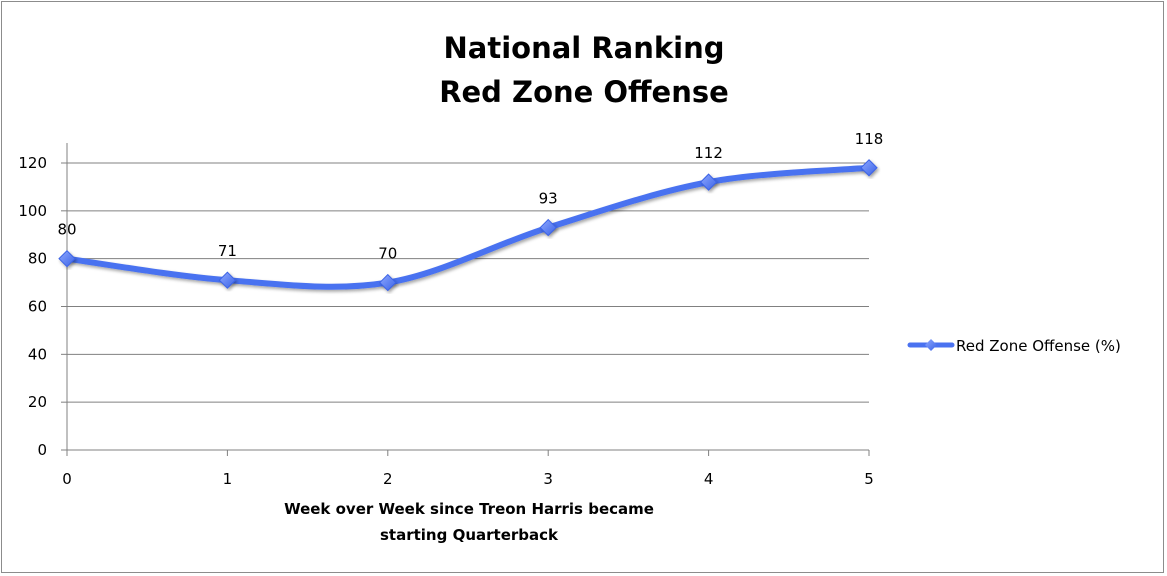 Image resolution: width=1167 pixels, height=576 pixels. What do you see at coordinates (548, 479) in the screenshot?
I see `x-tick-label: 3` at bounding box center [548, 479].